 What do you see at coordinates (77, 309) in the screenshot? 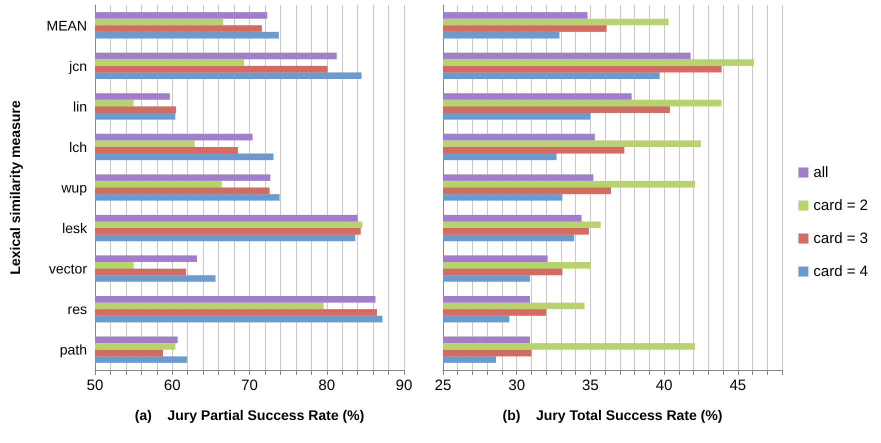
I see `y-tick-label: res` at bounding box center [77, 309].